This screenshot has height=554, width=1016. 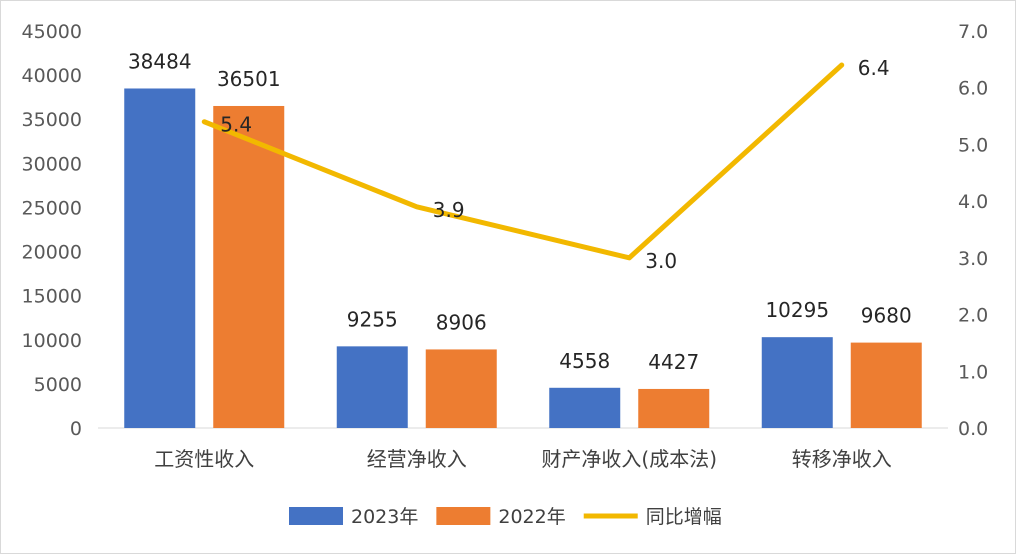 I want to click on y-left-tick-label: 10000, so click(x=52, y=341).